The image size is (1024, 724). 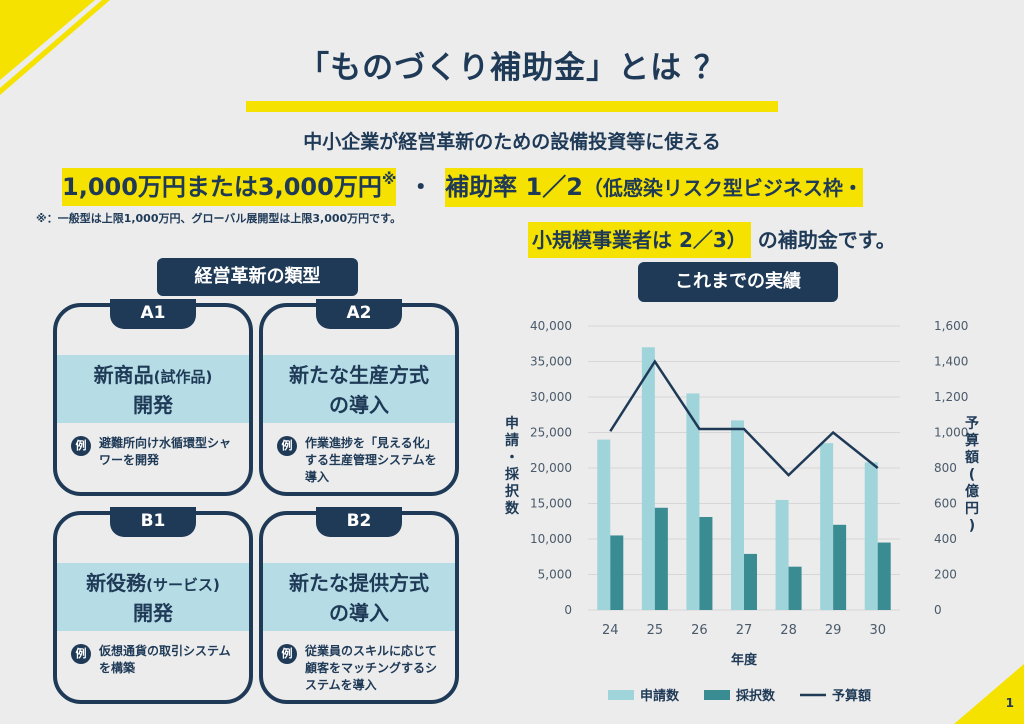 I want to click on y-tick-label: 30,000, so click(x=551, y=397).